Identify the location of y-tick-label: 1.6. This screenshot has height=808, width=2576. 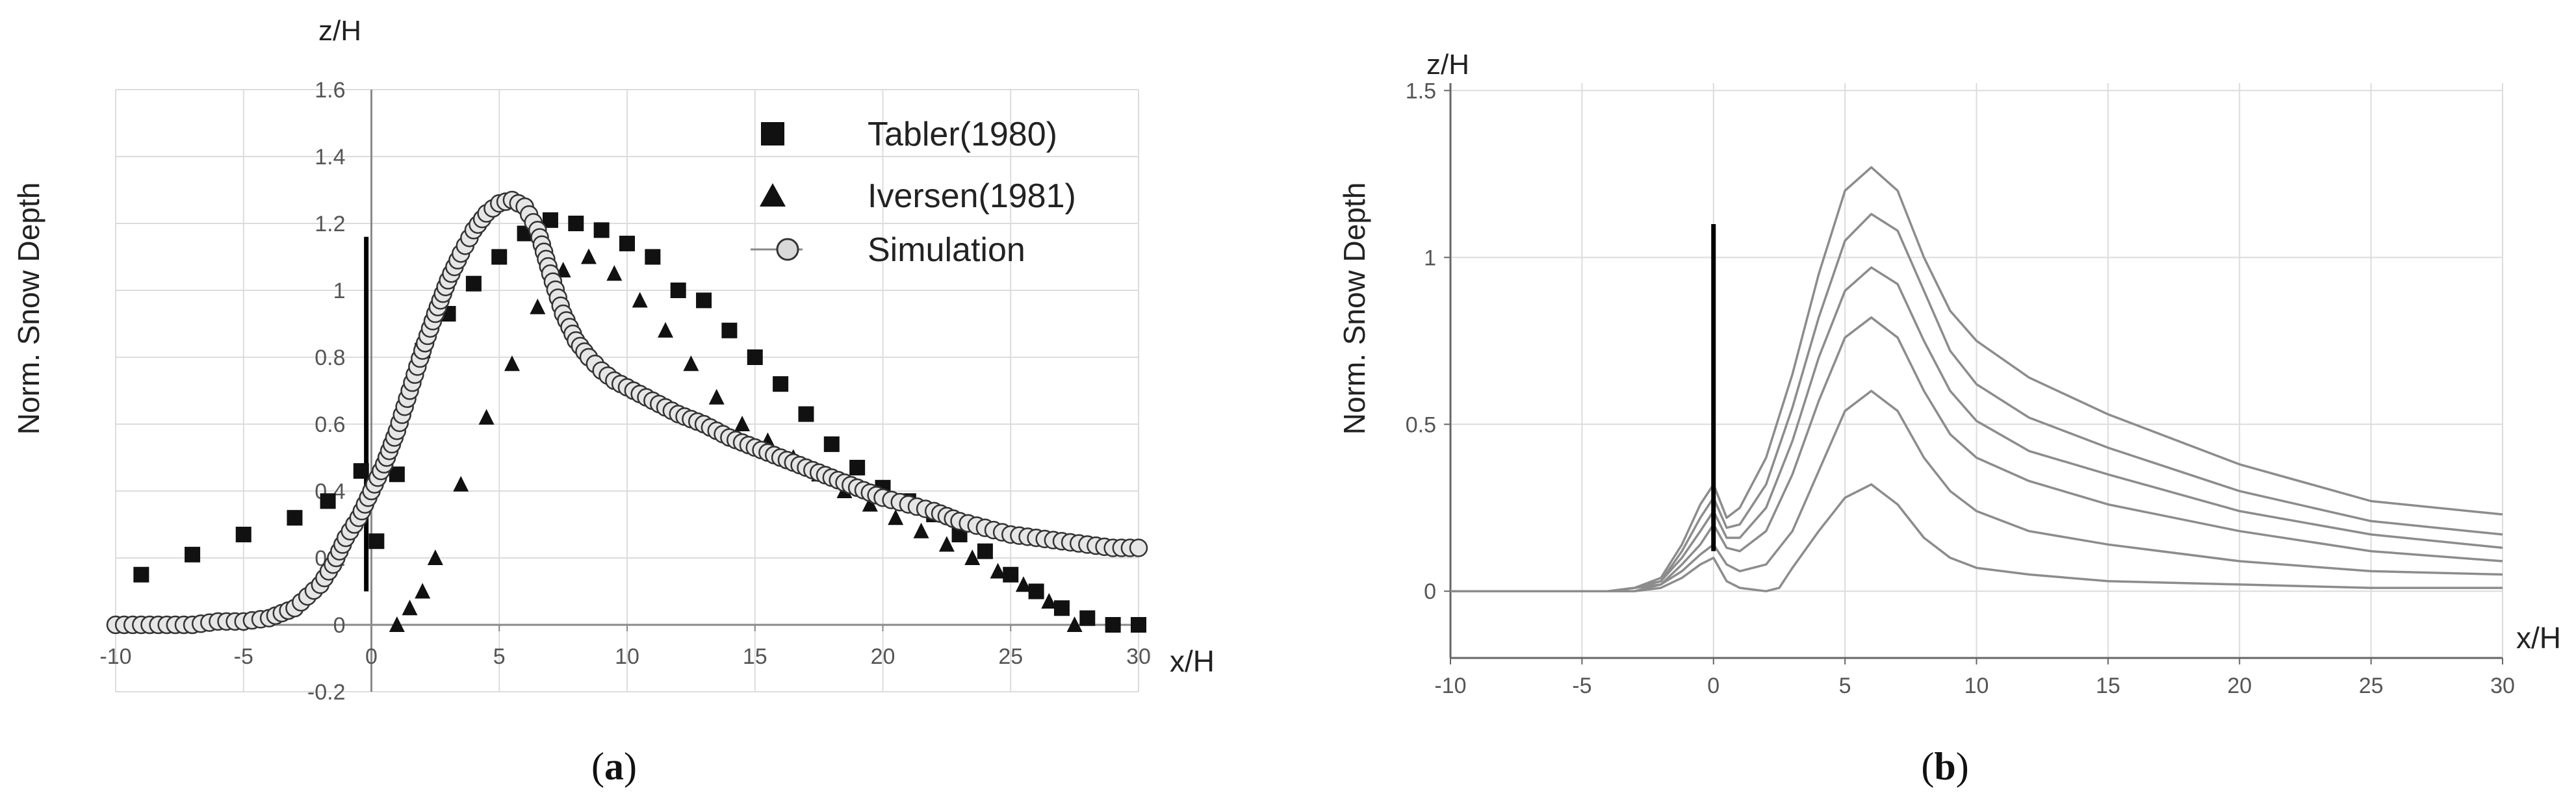
(330, 90).